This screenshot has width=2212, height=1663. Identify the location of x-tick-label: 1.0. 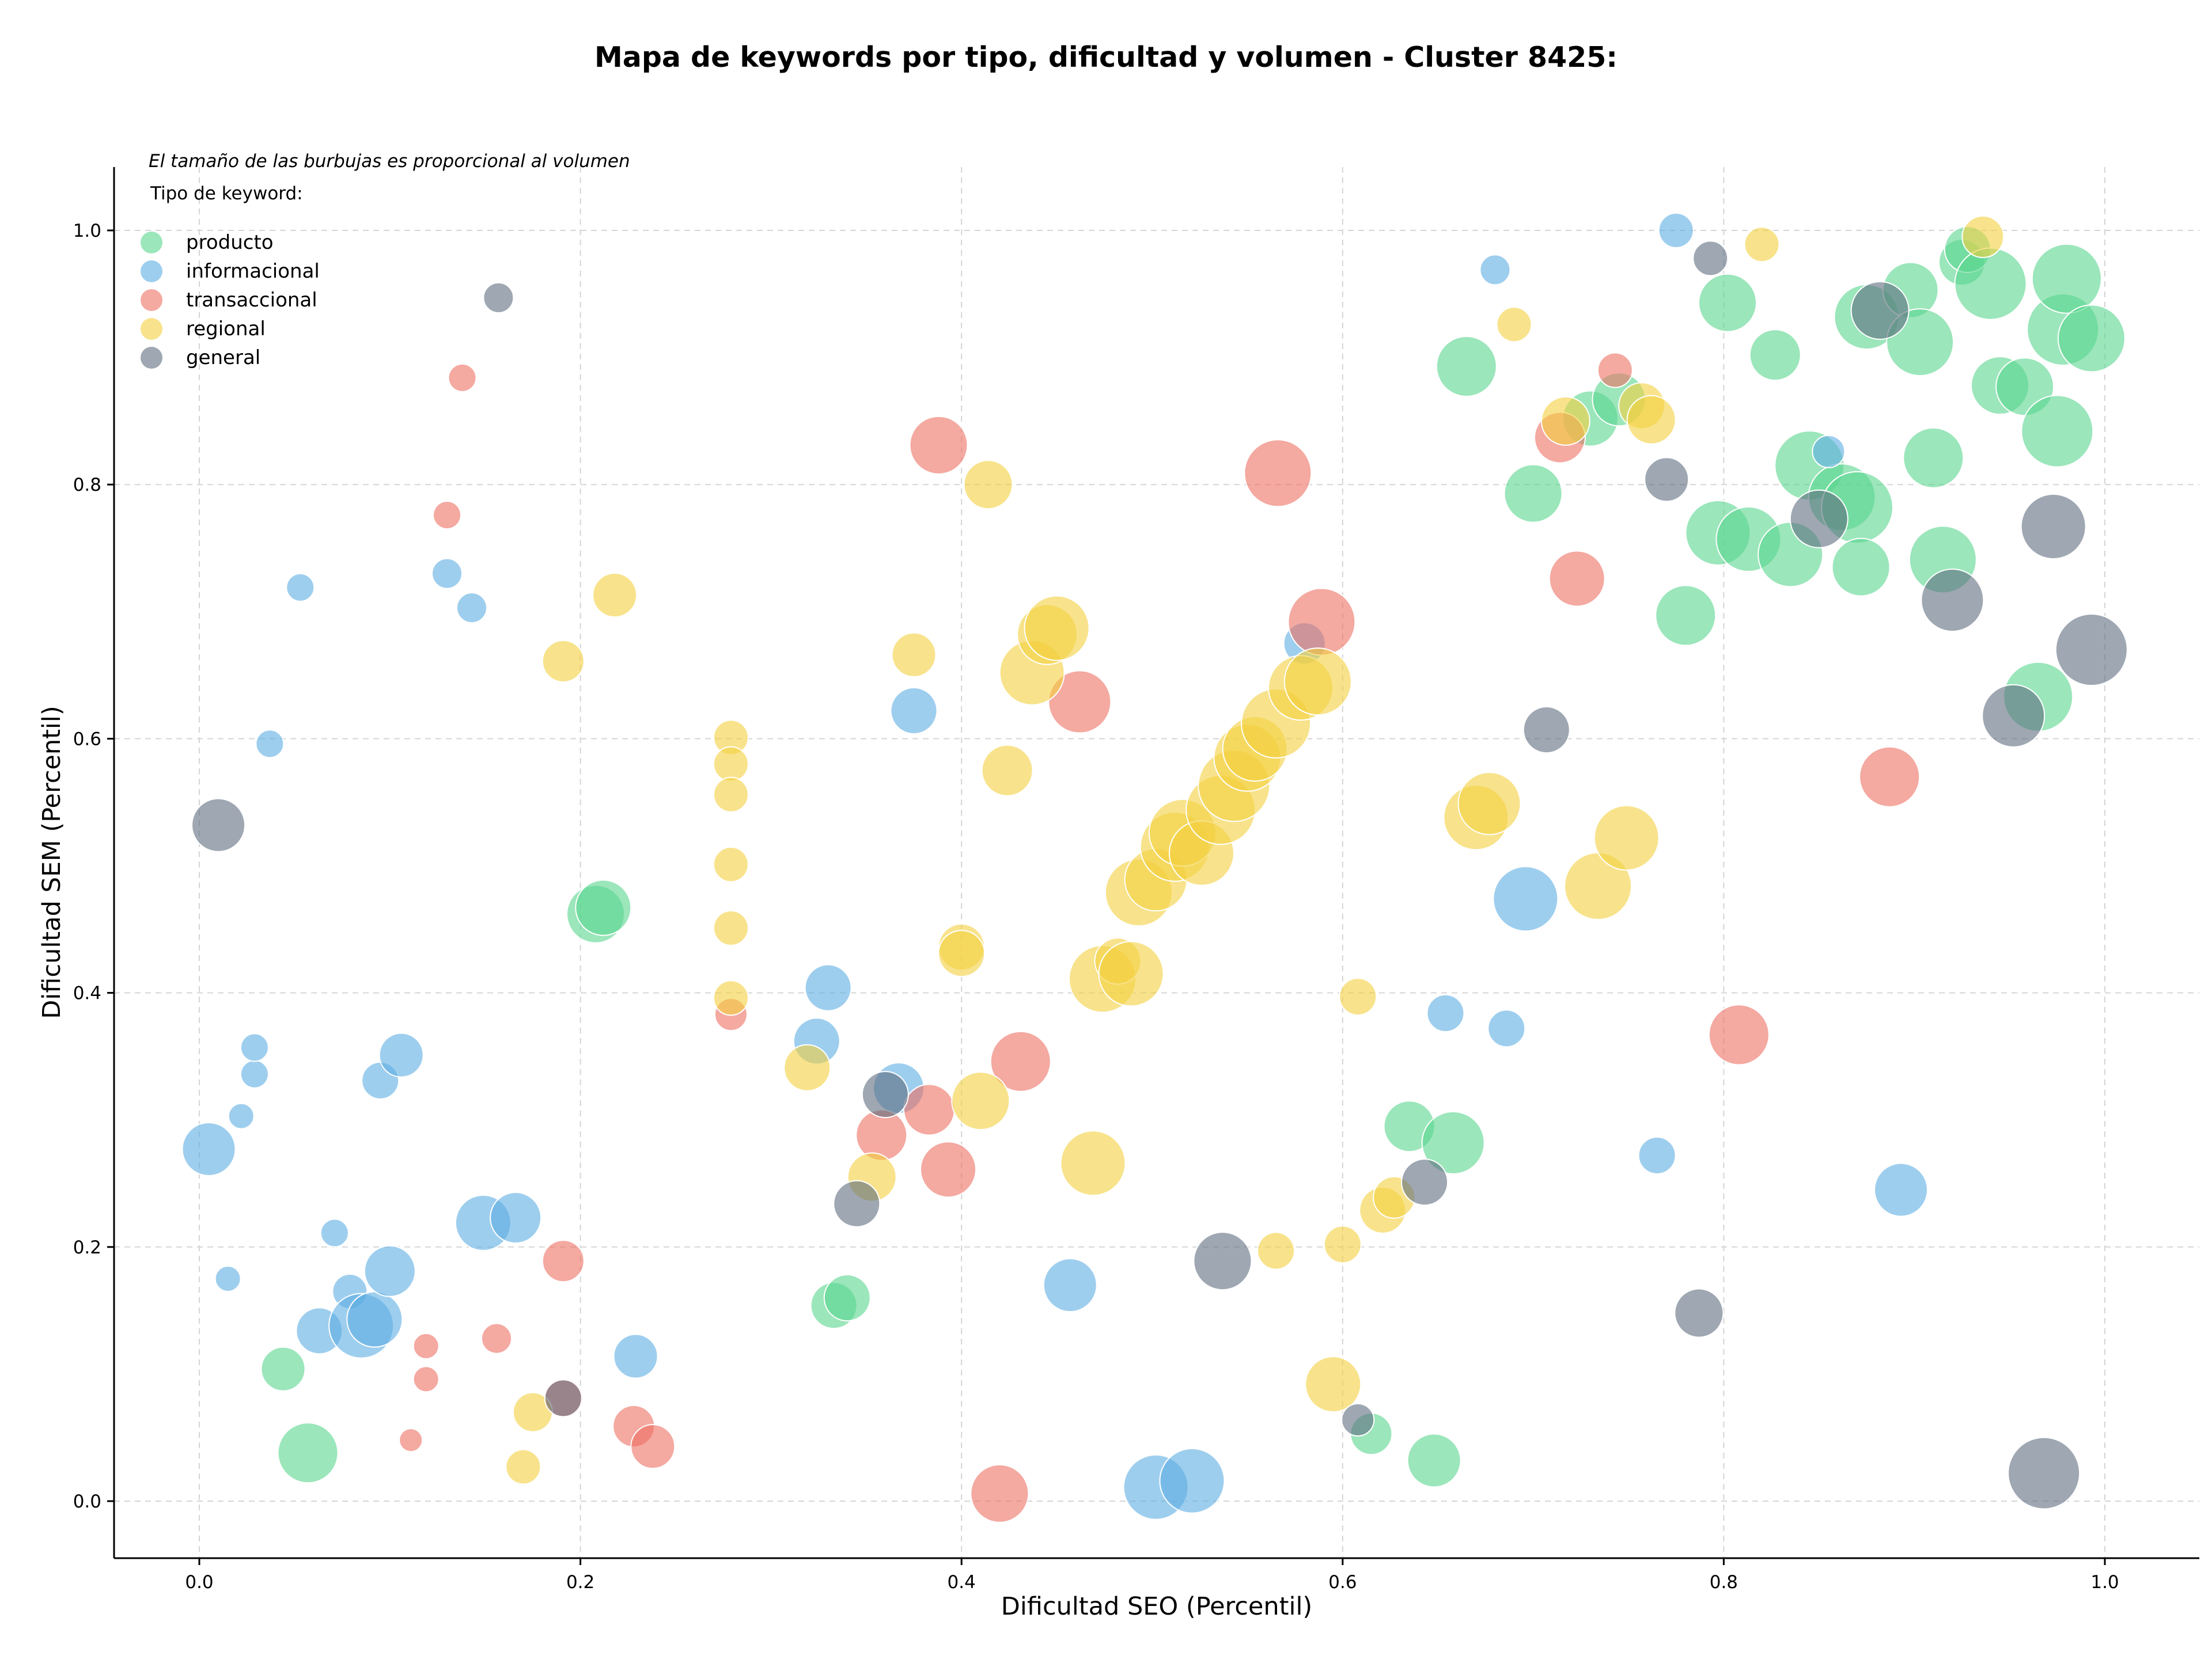
(2104, 1582).